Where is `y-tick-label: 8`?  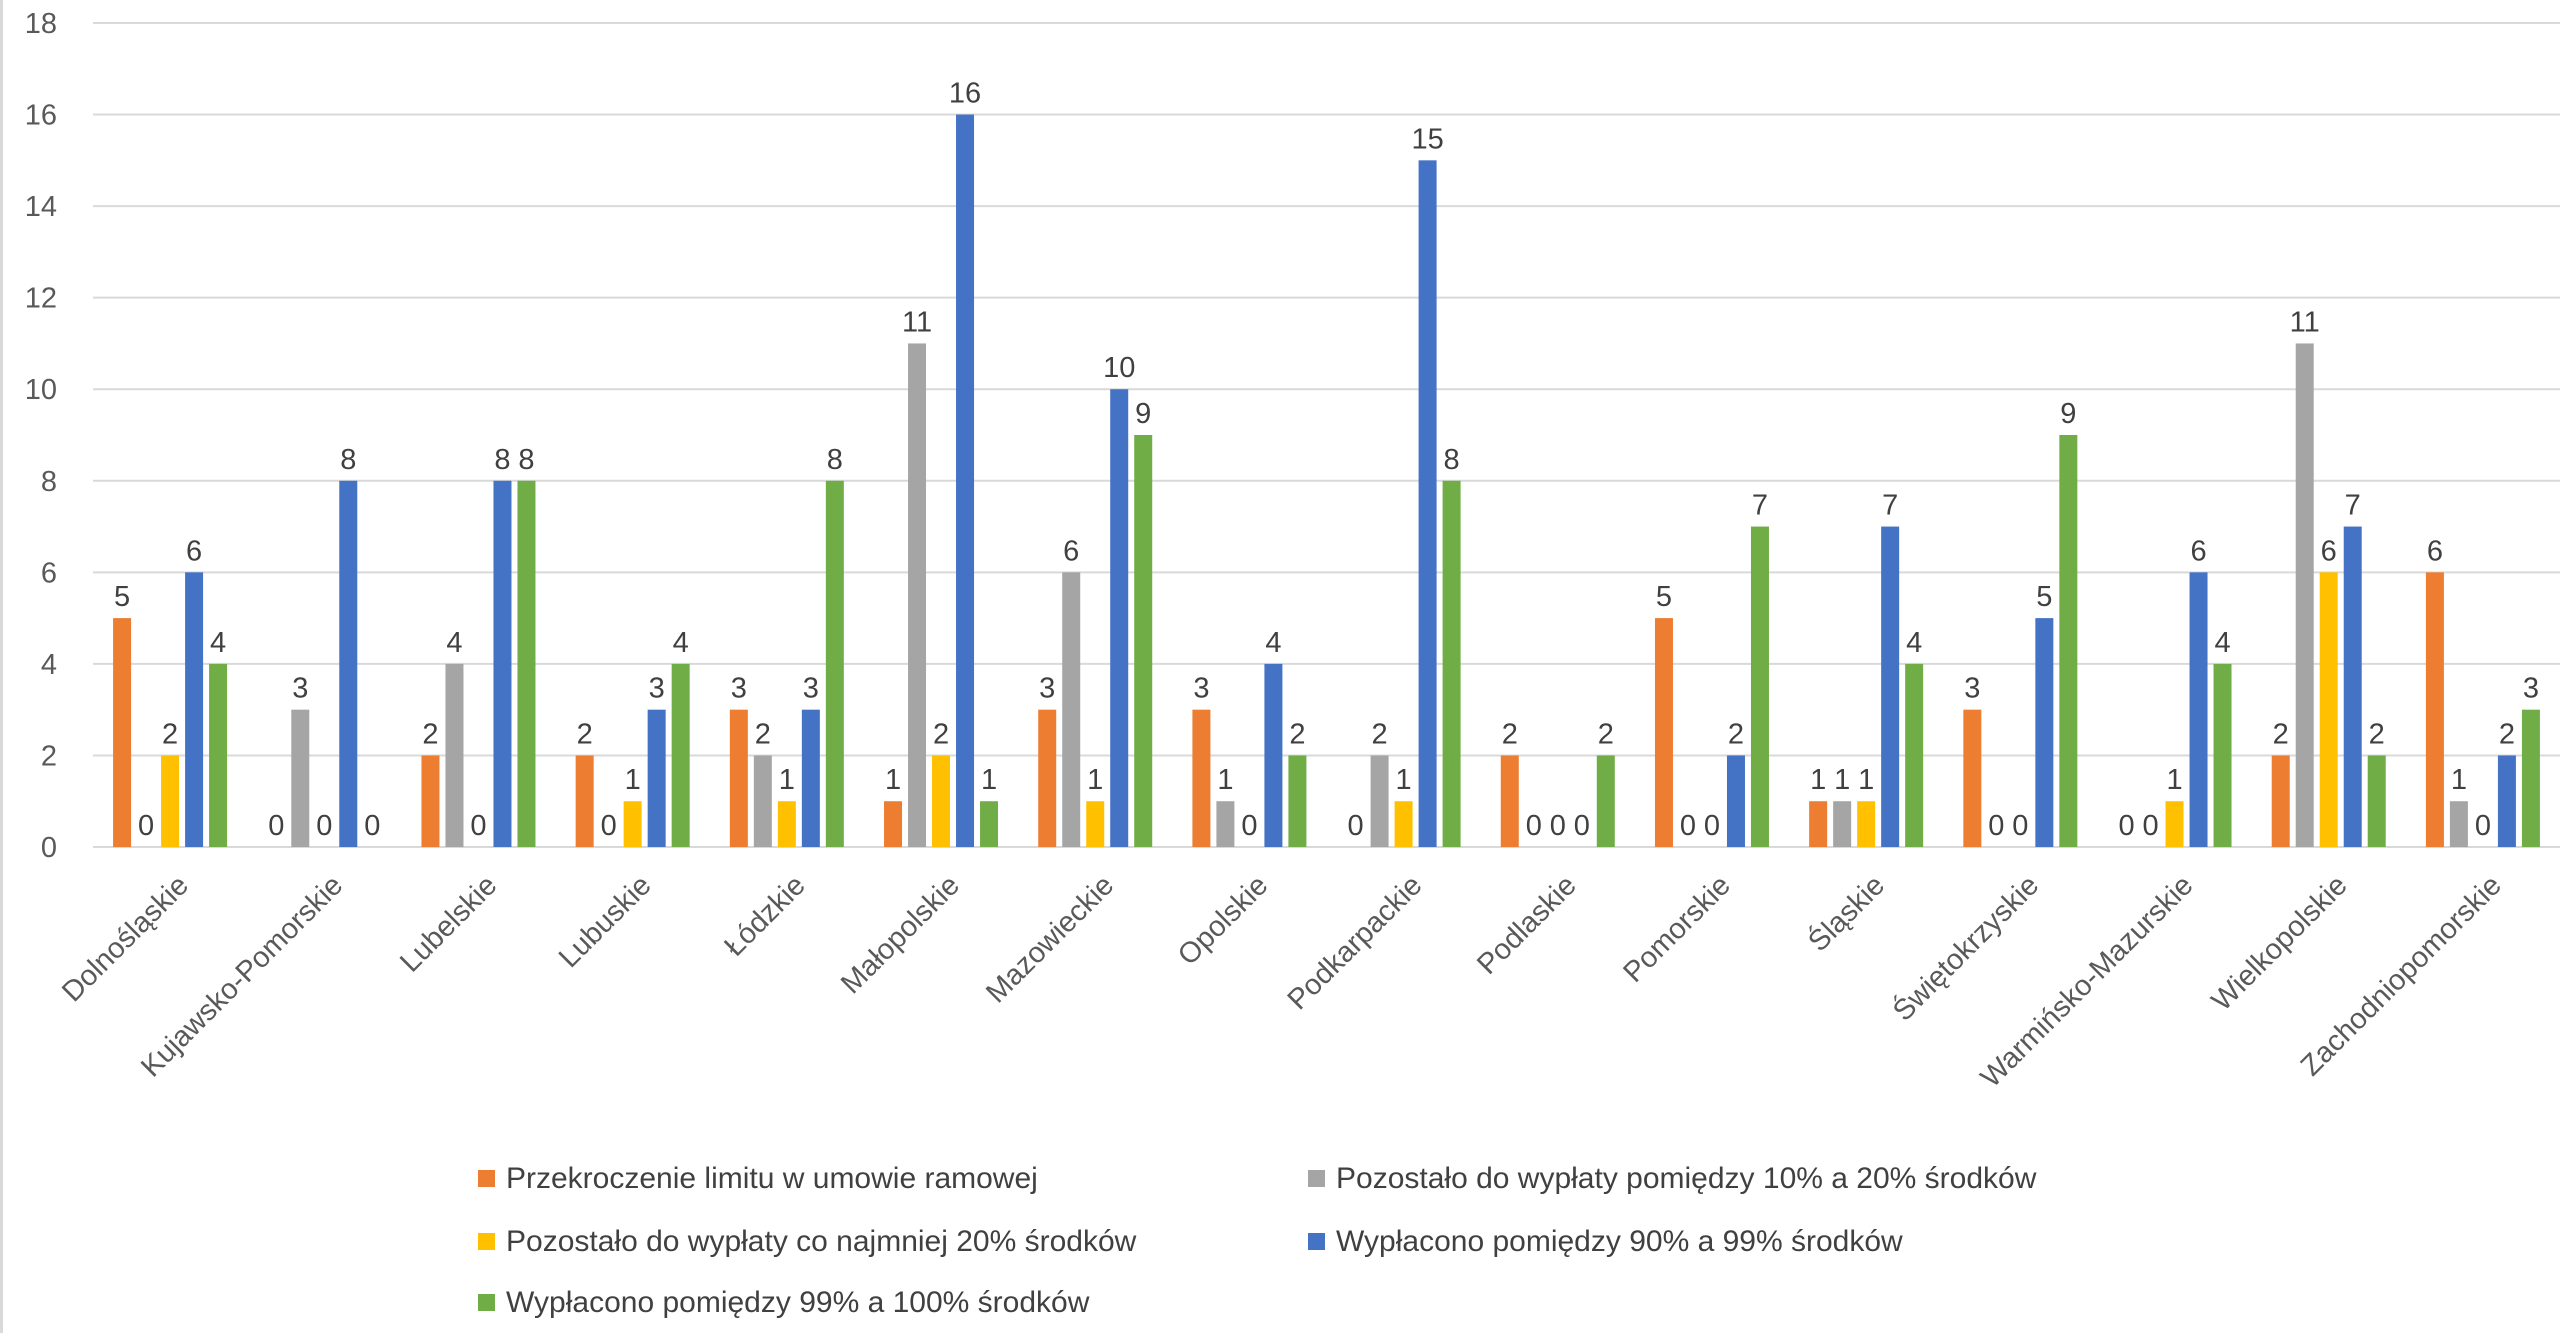
y-tick-label: 8 is located at coordinates (49, 482).